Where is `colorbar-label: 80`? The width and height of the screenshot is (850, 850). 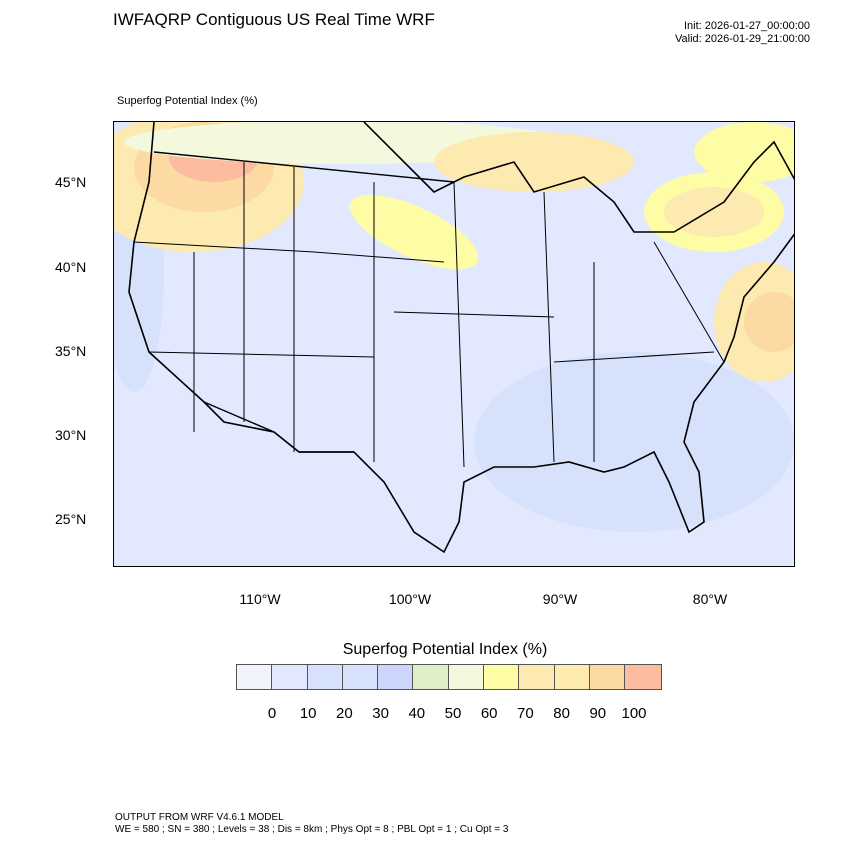 colorbar-label: 80 is located at coordinates (561, 713).